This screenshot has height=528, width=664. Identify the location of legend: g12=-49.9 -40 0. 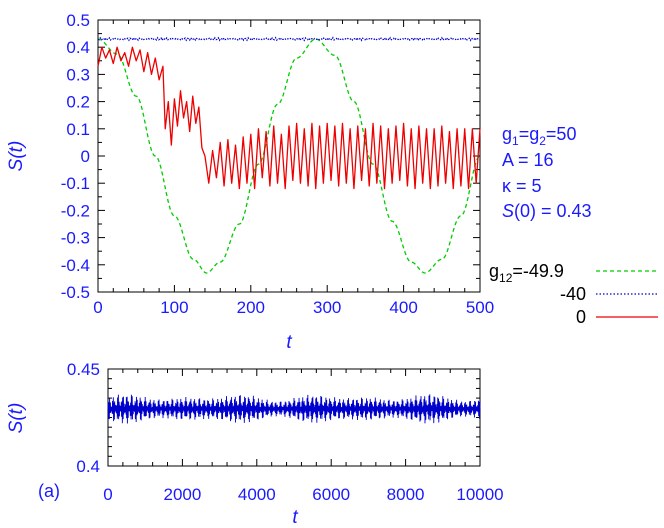
(573, 294).